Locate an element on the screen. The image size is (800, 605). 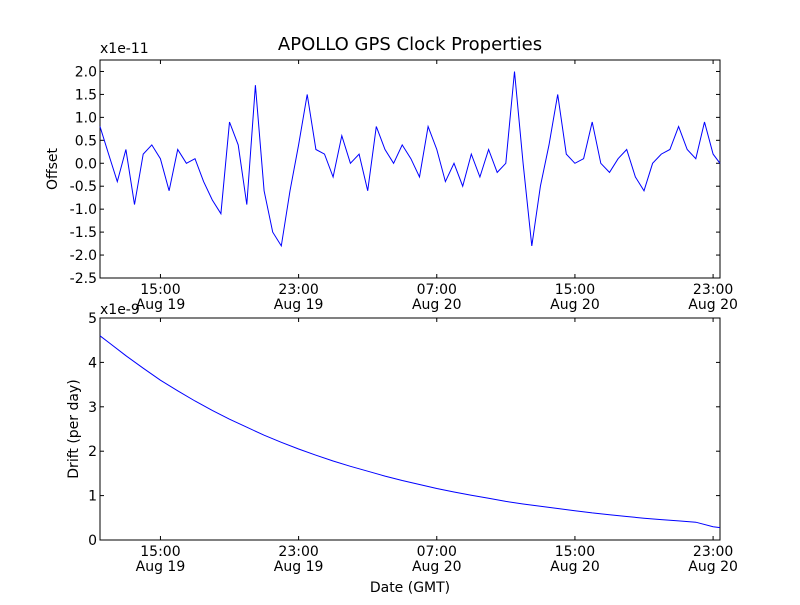
offset-ytick-label: 0.5 is located at coordinates (86, 141).